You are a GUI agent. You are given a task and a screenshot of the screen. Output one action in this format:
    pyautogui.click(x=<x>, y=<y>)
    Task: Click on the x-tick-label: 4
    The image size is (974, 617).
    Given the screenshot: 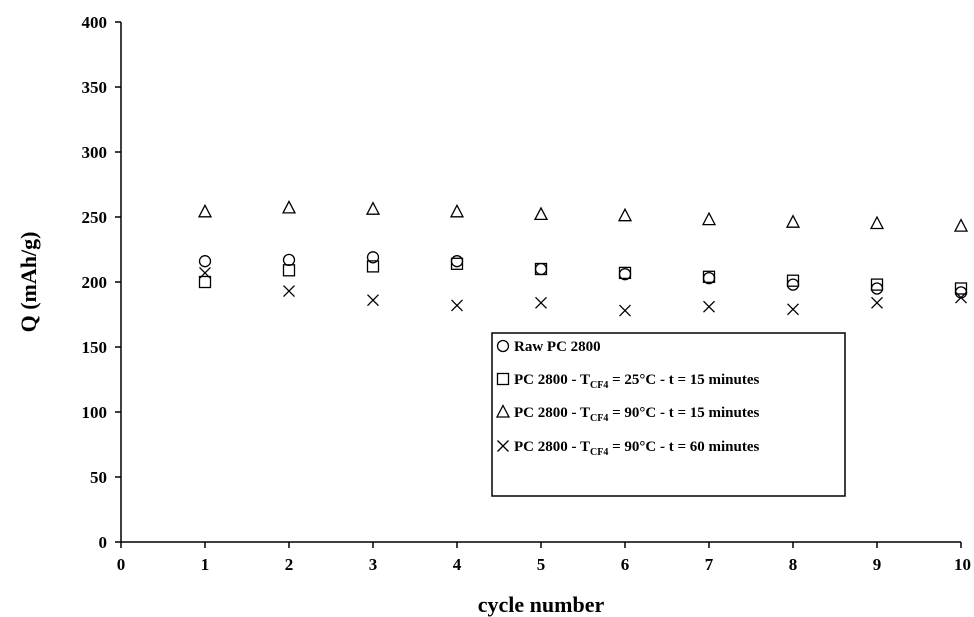 What is the action you would take?
    pyautogui.click(x=457, y=564)
    